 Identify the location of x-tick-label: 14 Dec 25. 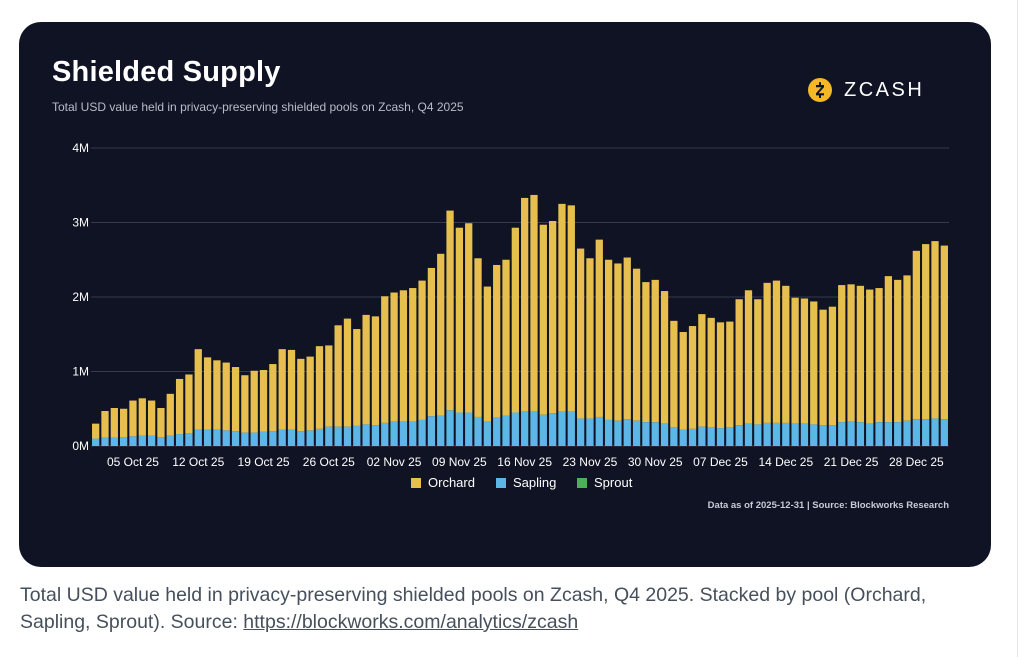
(785, 462).